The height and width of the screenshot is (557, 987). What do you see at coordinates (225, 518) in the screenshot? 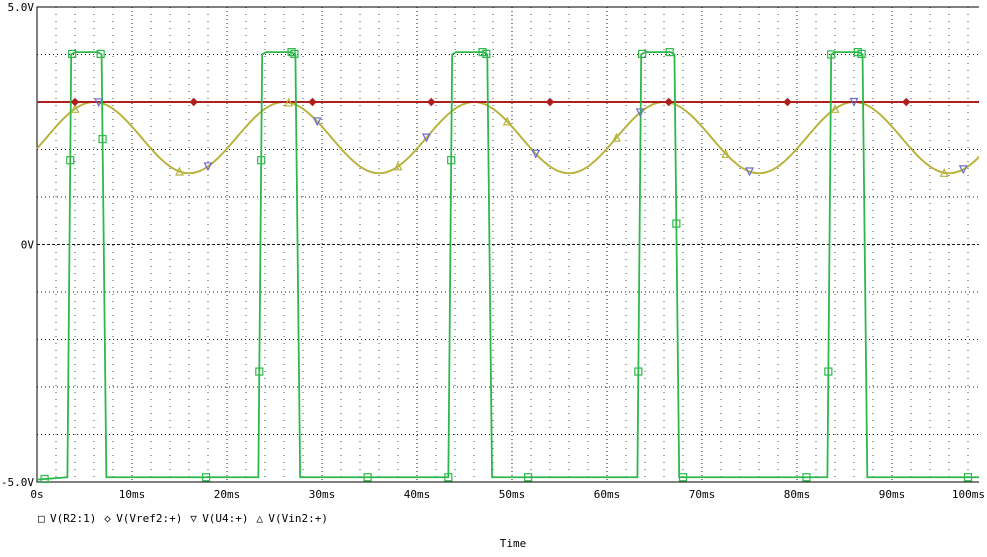
I see `legend-label: V(U4:+)` at bounding box center [225, 518].